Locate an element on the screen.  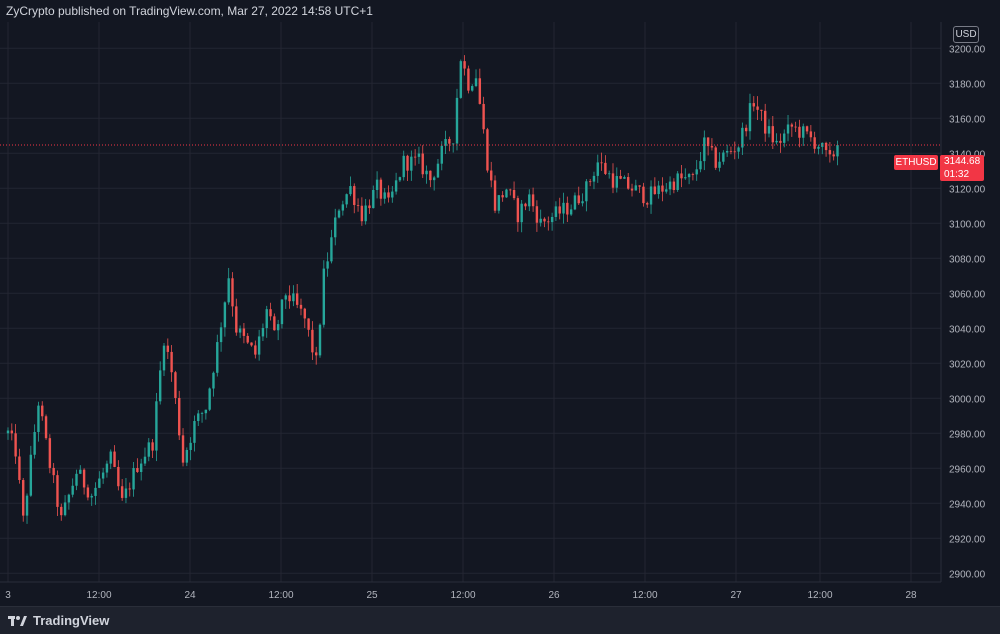
last-price-label: 3144.68 01:32 is located at coordinates (962, 168).